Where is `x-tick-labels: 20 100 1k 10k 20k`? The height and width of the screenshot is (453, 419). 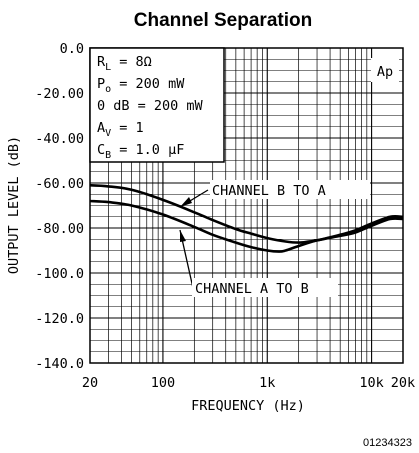
x-tick-labels: 20 100 1k 10k 20k is located at coordinates (248, 383).